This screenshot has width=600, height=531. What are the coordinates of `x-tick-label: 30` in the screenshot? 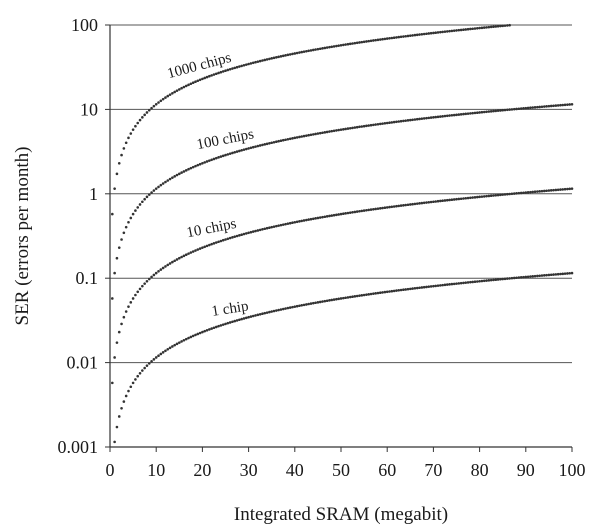 It's located at (249, 470).